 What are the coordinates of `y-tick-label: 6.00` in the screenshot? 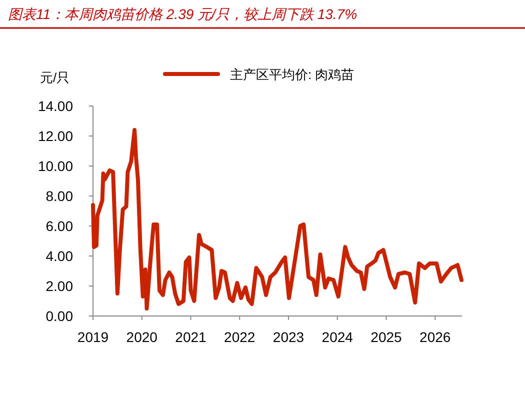 It's located at (60, 226).